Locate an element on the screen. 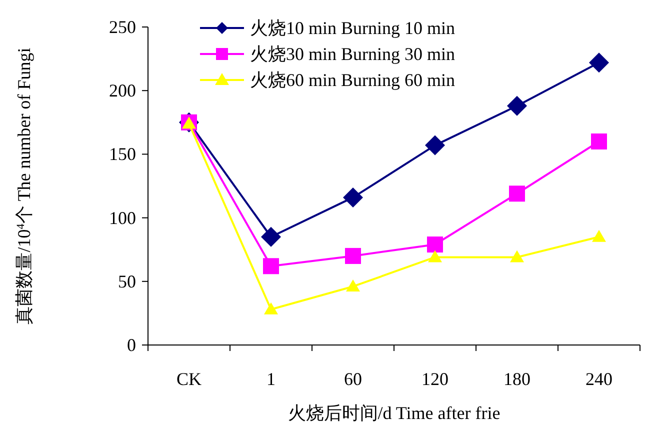 The height and width of the screenshot is (427, 672). y-tick-label: 250 is located at coordinates (122, 27).